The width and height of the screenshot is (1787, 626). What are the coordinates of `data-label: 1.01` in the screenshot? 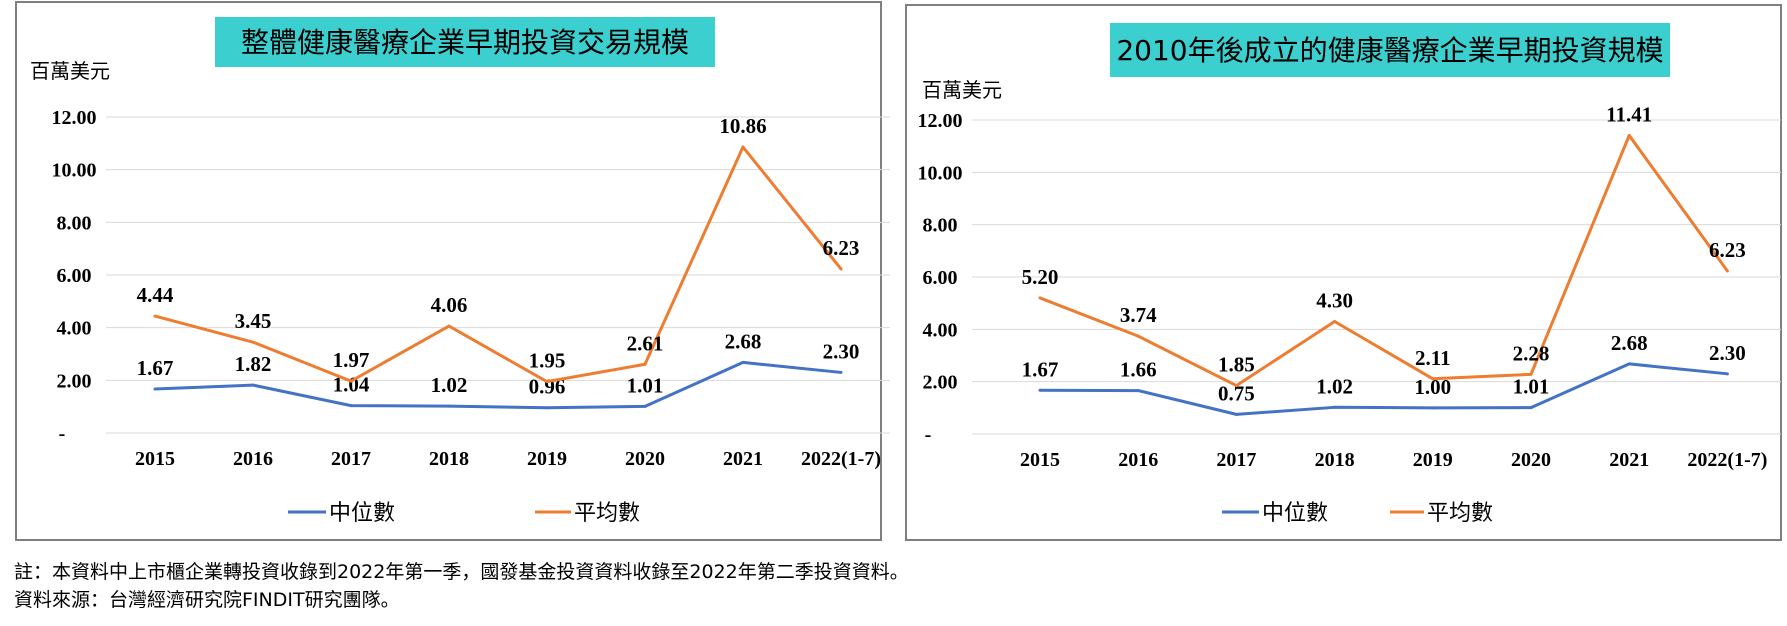 It's located at (1531, 387).